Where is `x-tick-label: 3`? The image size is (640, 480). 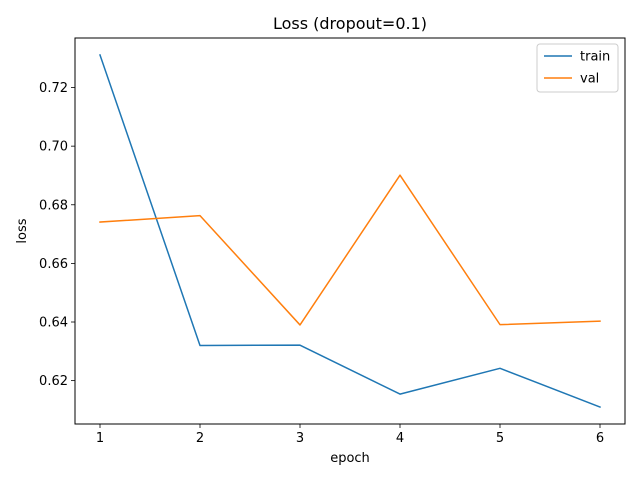 x-tick-label: 3 is located at coordinates (300, 438).